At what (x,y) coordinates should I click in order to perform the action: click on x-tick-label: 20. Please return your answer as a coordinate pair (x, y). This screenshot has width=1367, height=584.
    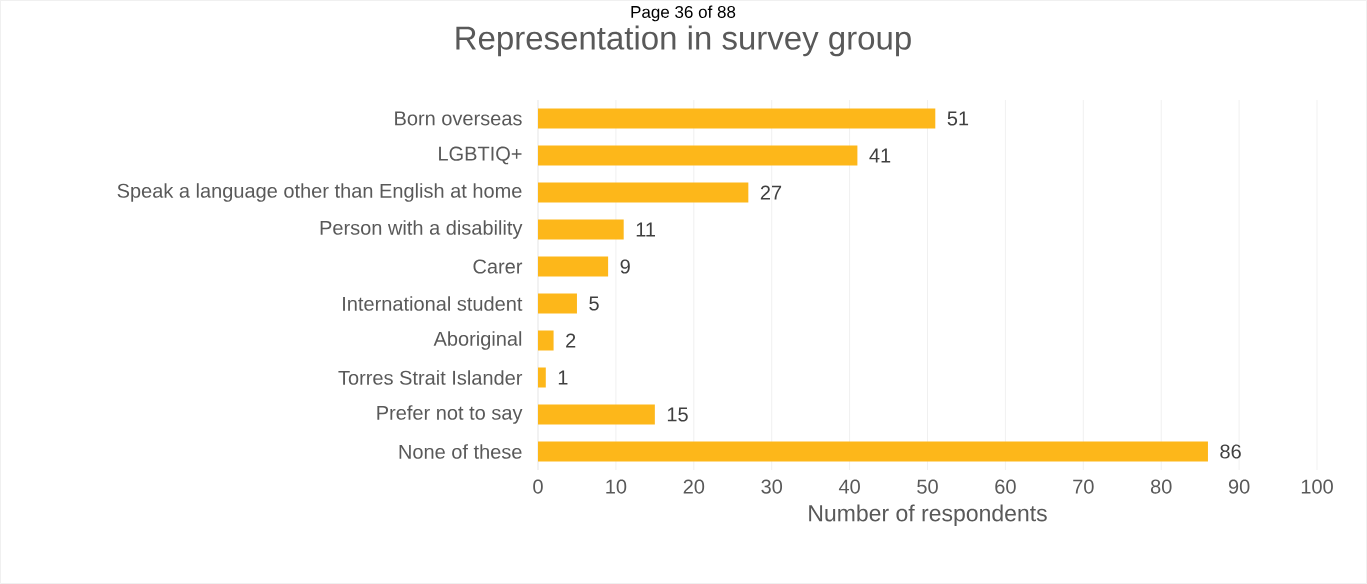
    Looking at the image, I should click on (694, 486).